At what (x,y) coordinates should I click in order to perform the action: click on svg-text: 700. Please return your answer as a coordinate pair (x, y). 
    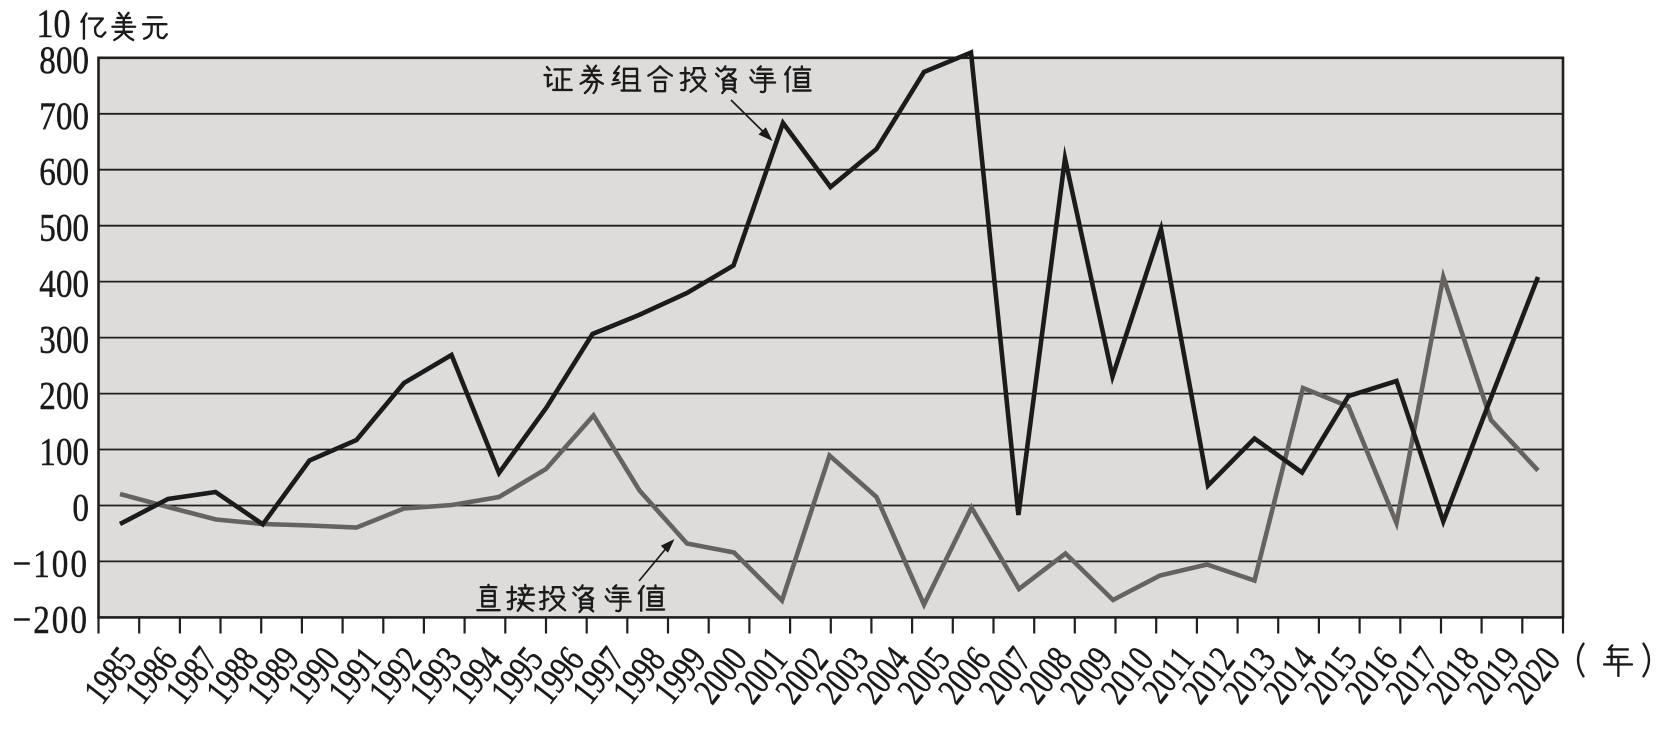
    Looking at the image, I should click on (64, 115).